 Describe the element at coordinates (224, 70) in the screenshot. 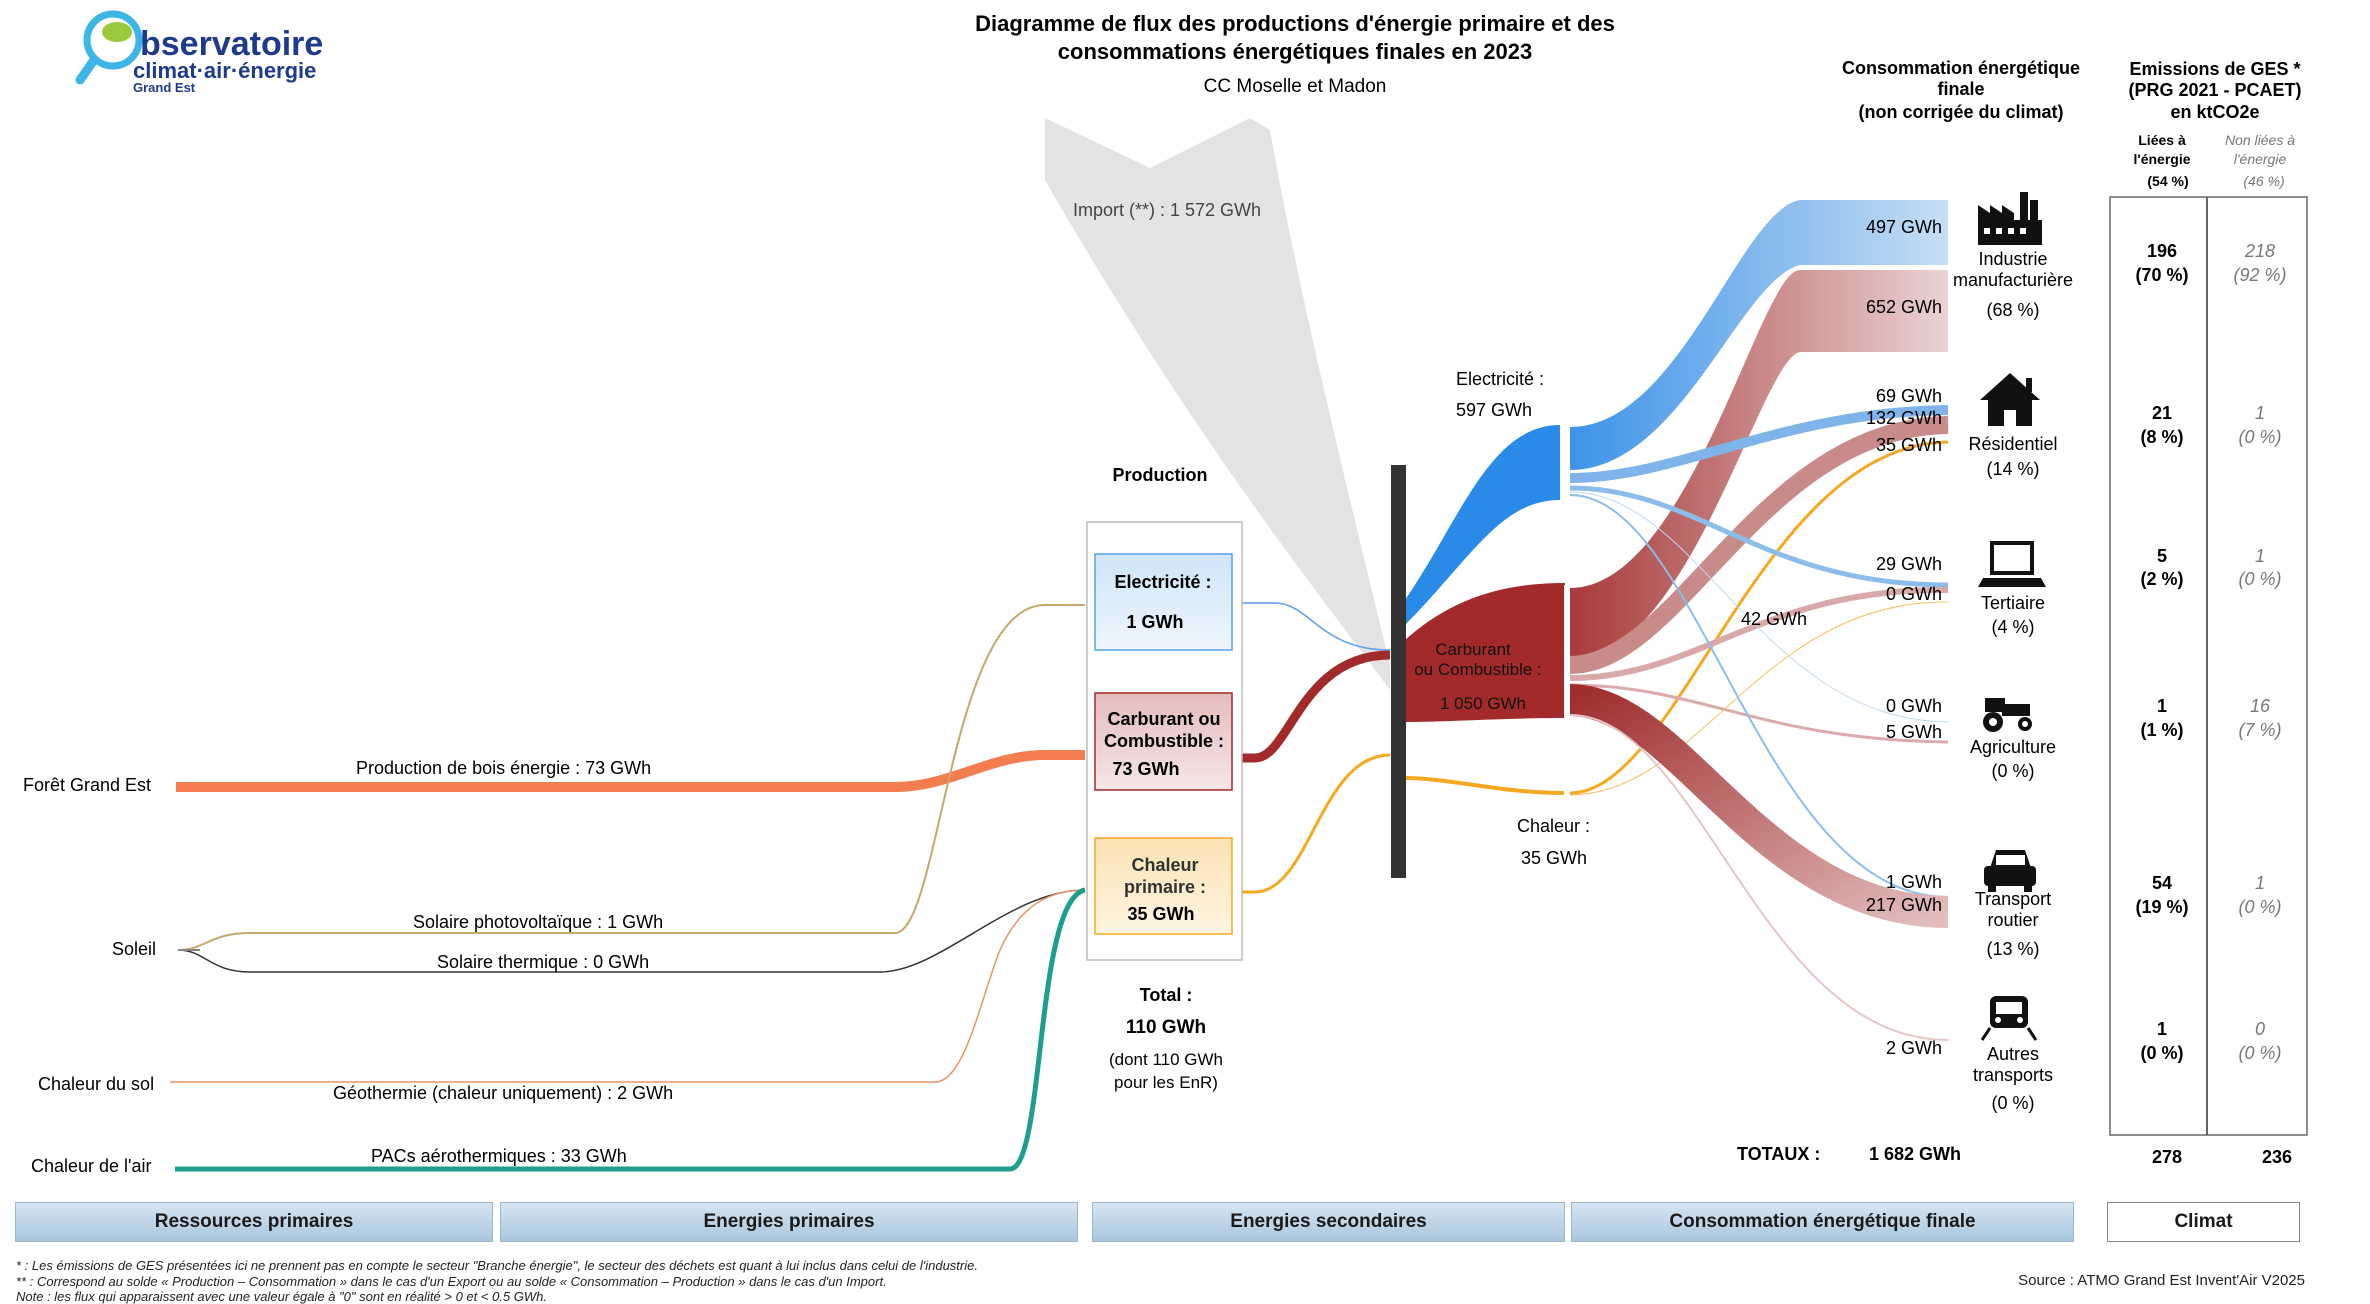

I see `logo-line2: climat·air·énergie` at that location.